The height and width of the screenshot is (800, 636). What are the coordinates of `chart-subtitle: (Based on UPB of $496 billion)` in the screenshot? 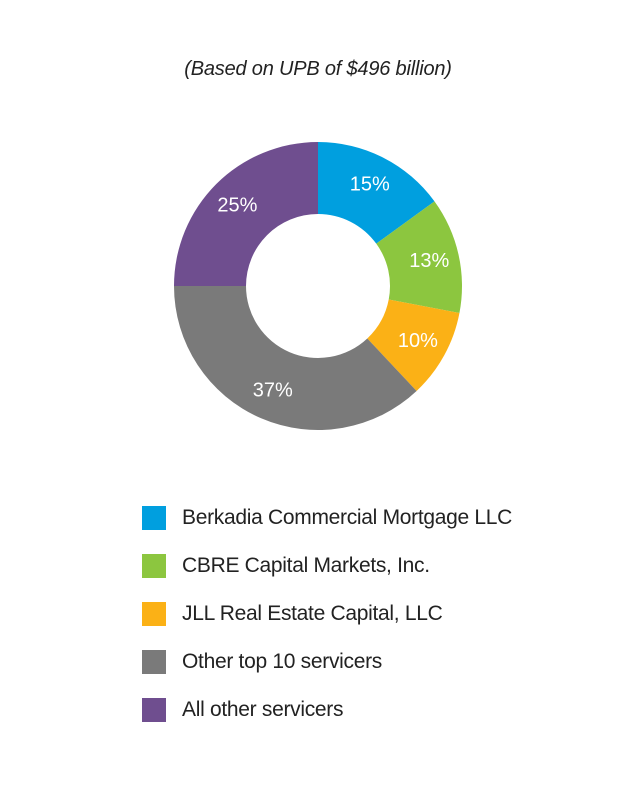 It's located at (318, 69).